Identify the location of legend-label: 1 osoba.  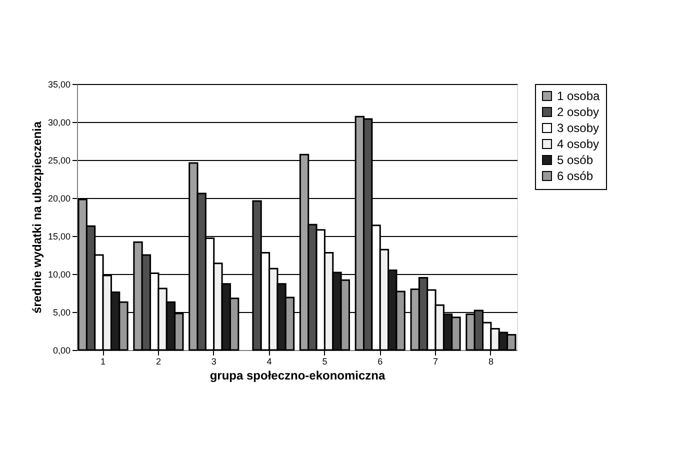
(578, 96).